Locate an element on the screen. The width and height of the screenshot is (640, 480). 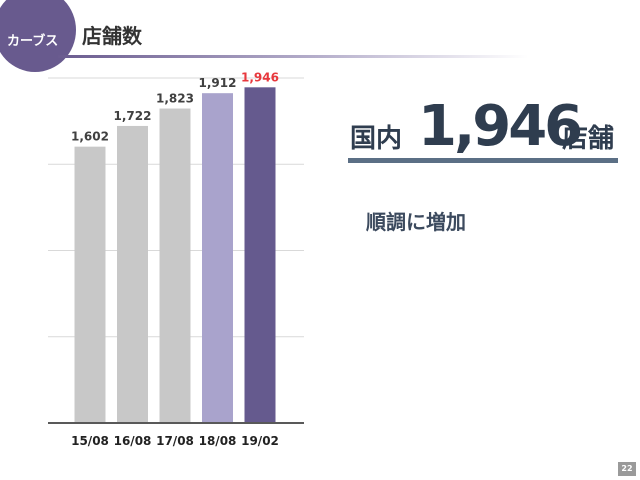
category-label-2: 17/08 is located at coordinates (175, 441).